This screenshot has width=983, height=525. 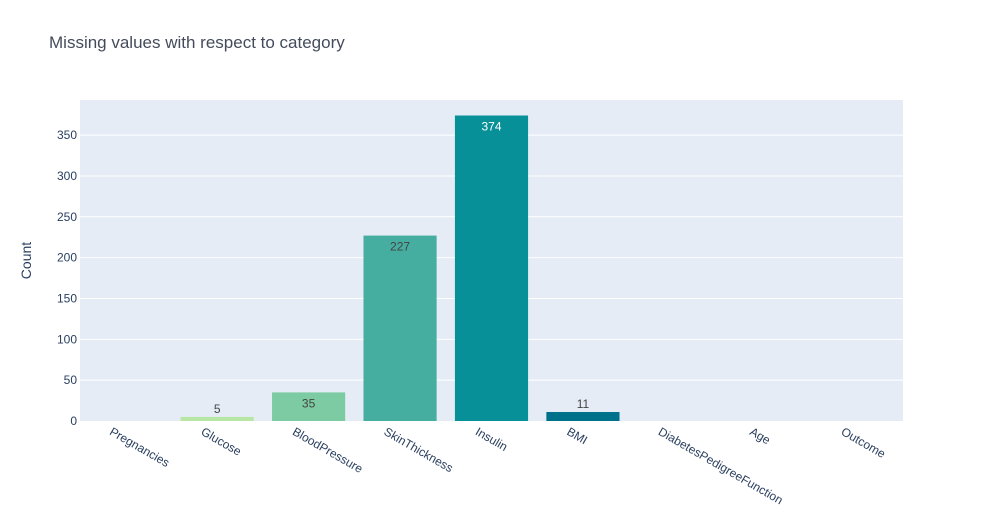 I want to click on y-tick-label: 150, so click(x=67, y=298).